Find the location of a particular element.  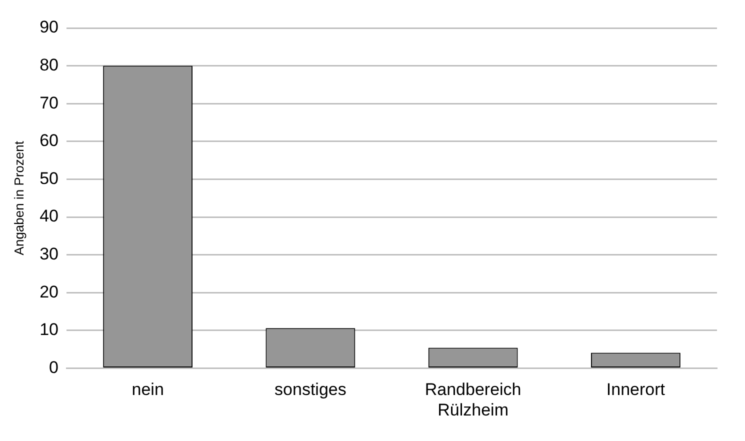

y-axis-title: Angaben in Prozent is located at coordinates (18, 198).